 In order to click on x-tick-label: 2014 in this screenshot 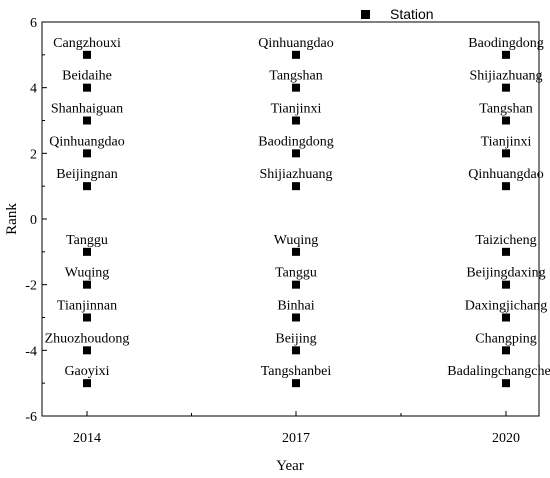, I will do `click(87, 438)`.